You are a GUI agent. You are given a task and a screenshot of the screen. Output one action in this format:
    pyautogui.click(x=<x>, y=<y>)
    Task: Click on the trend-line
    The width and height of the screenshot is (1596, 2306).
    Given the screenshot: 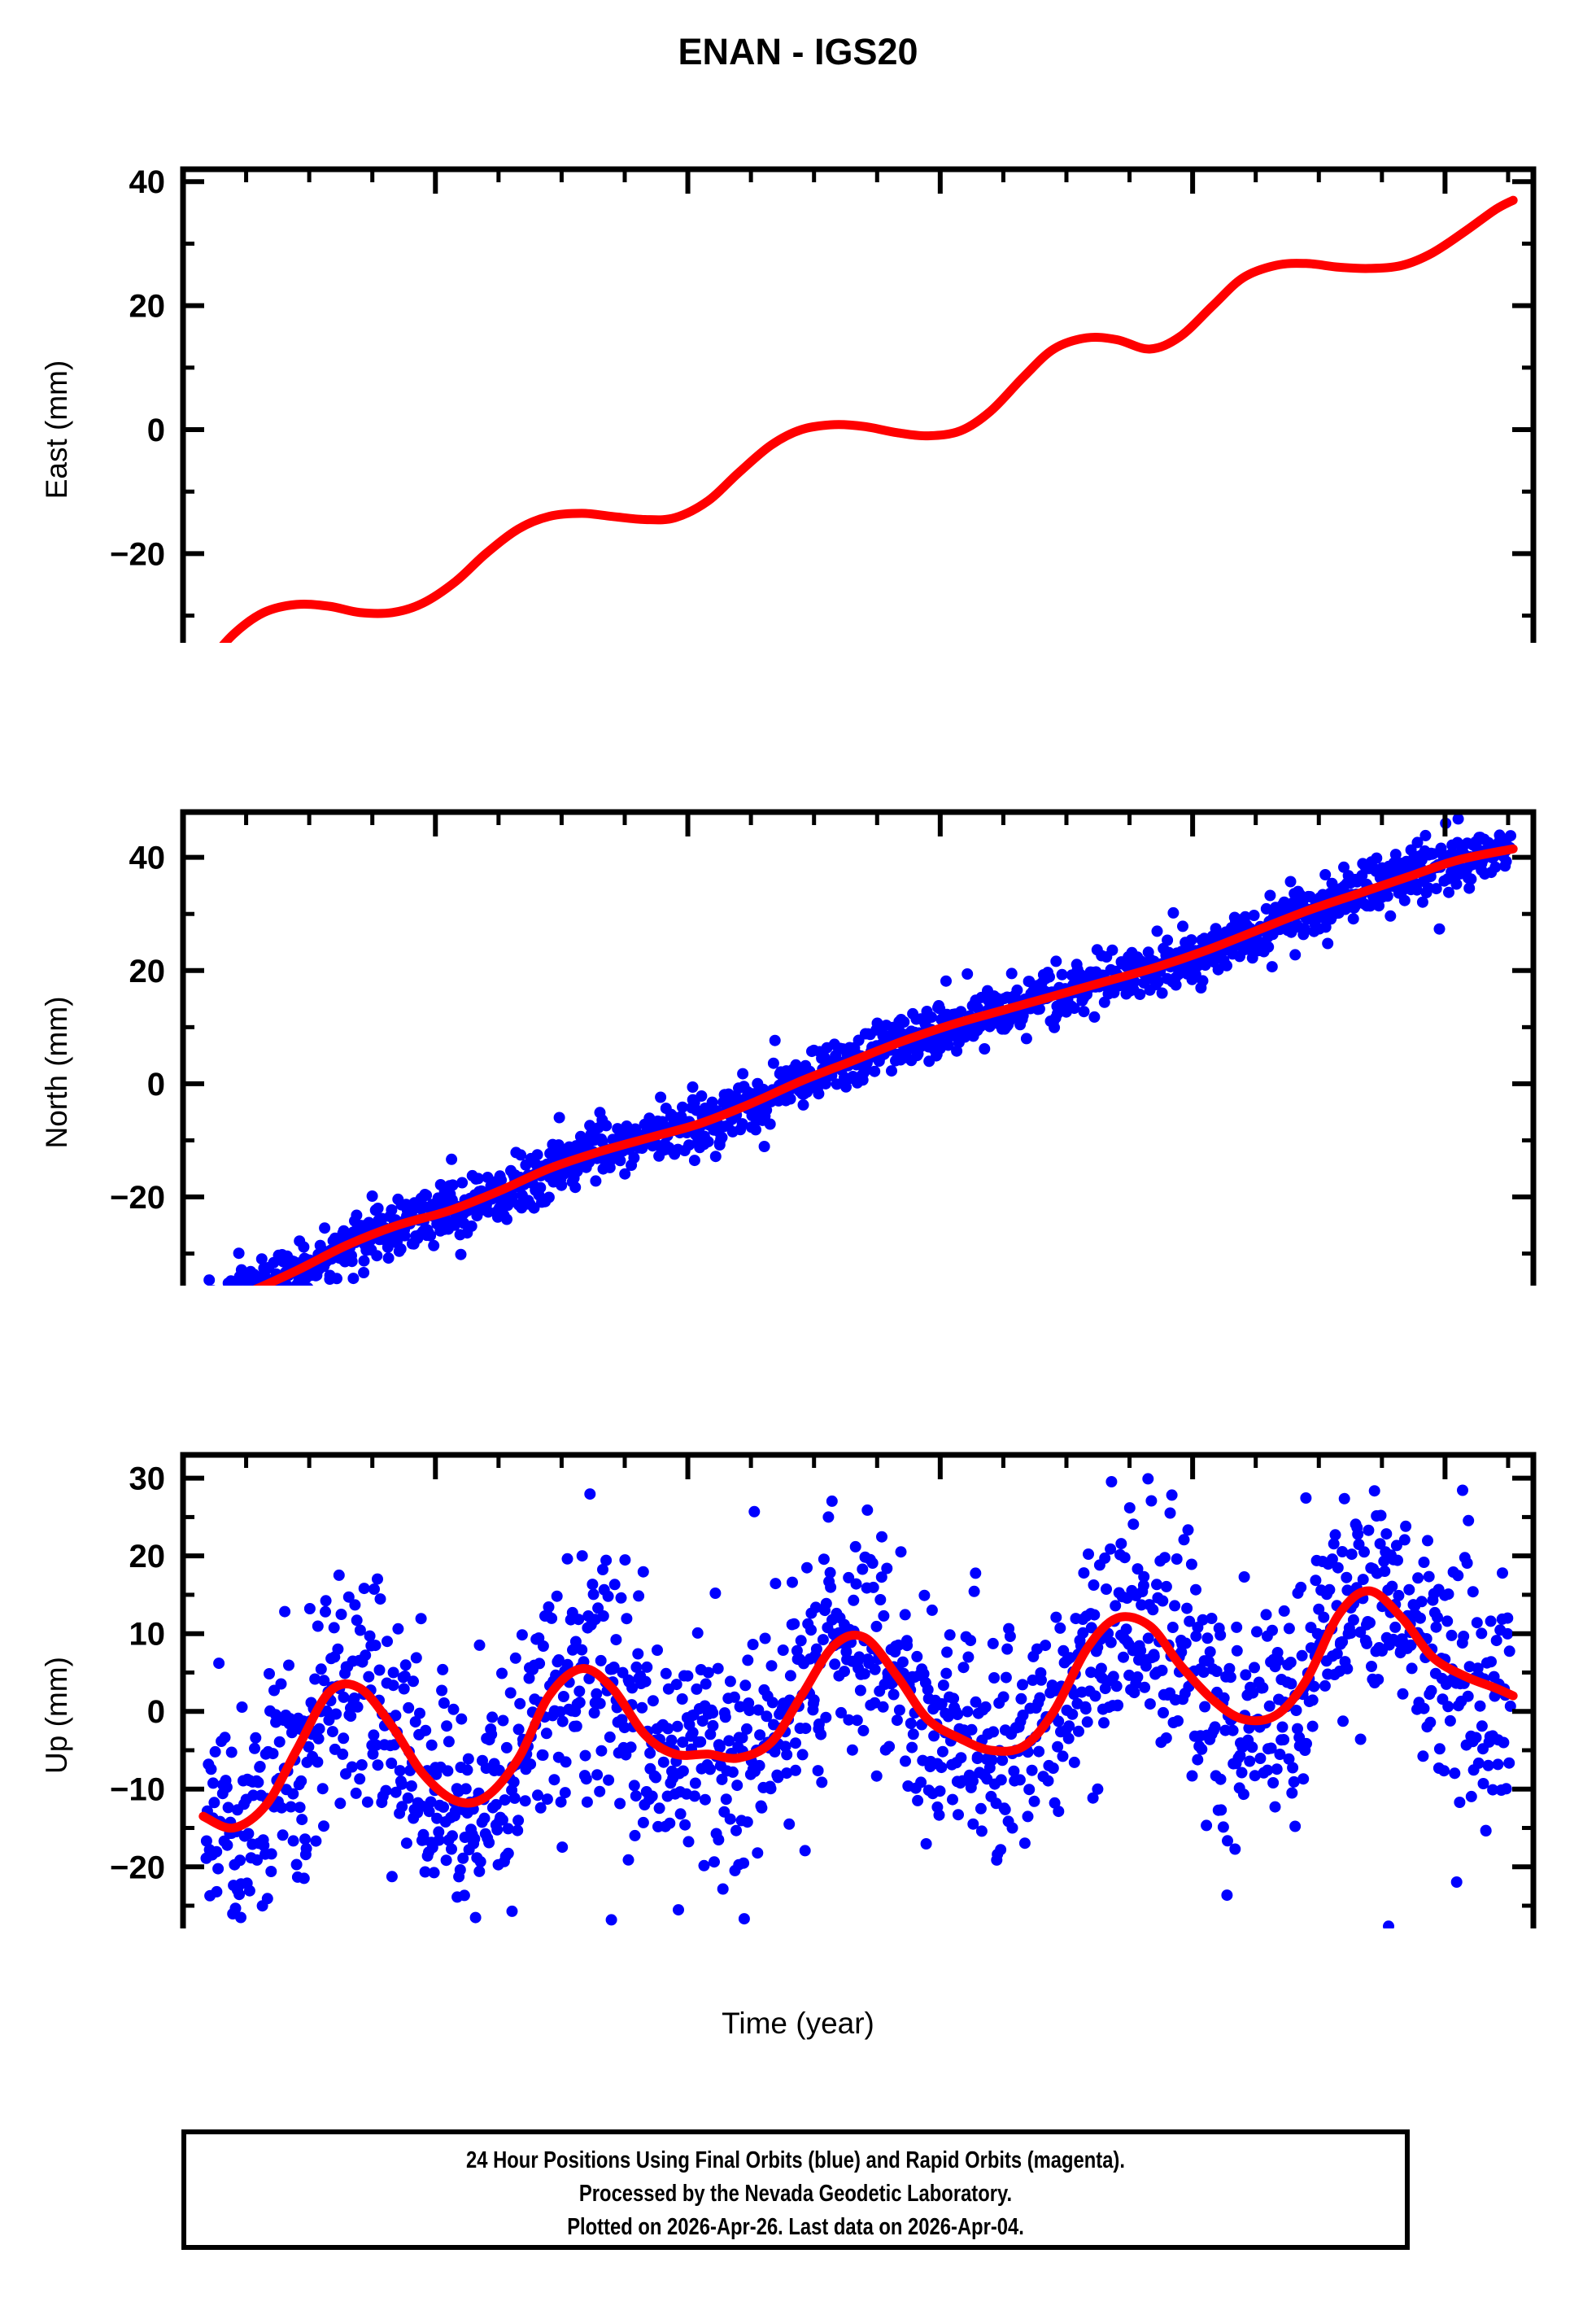 What is the action you would take?
    pyautogui.click(x=858, y=1710)
    